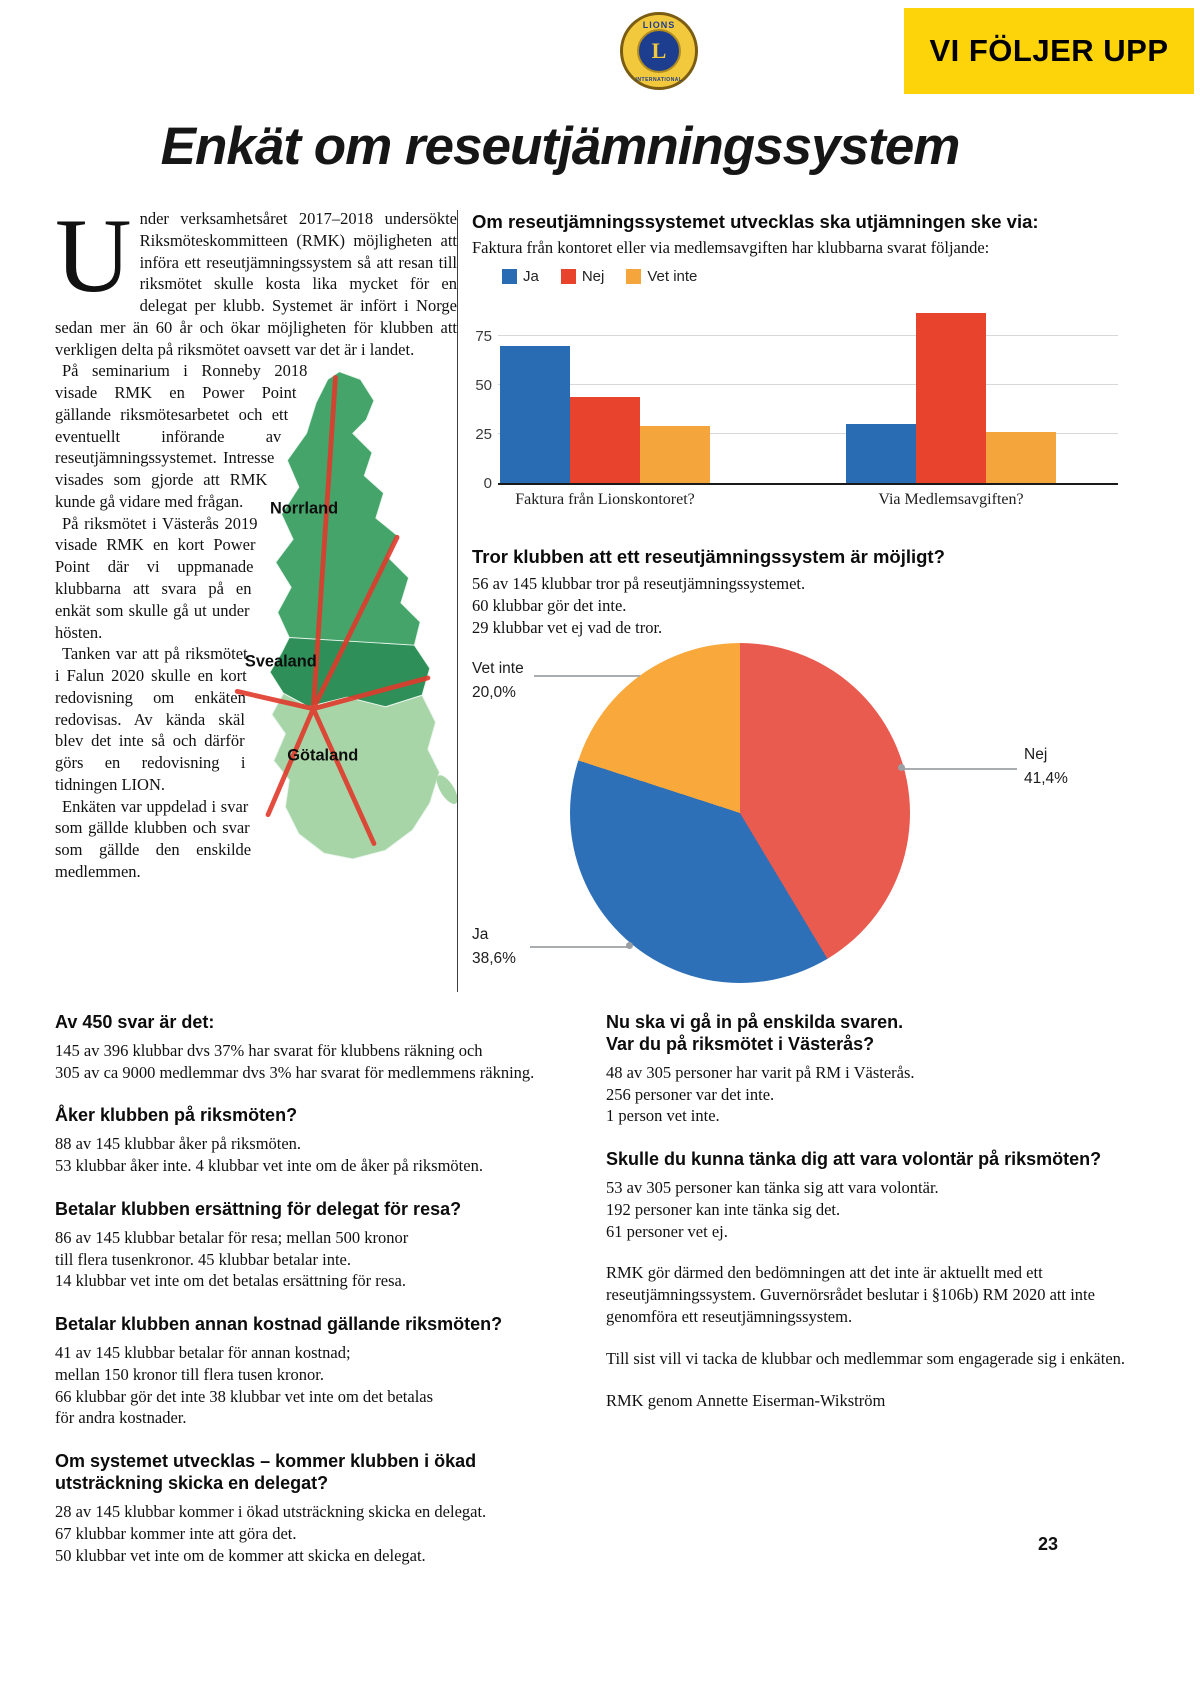 Image resolution: width=1200 pixels, height=1696 pixels. What do you see at coordinates (281, 662) in the screenshot?
I see `map-label-svealand: Svealand` at bounding box center [281, 662].